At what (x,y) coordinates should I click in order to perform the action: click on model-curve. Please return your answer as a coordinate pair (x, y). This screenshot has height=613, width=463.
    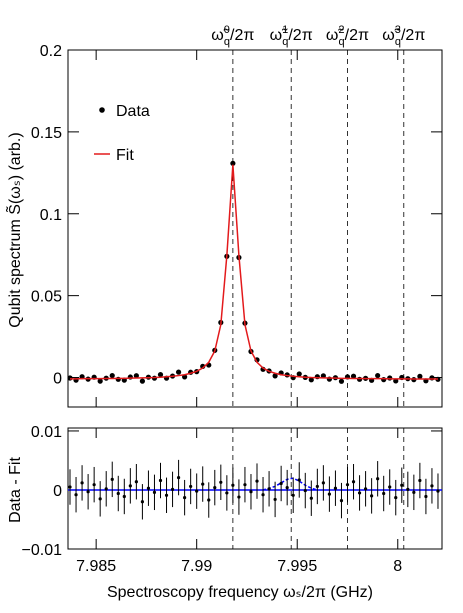
    Looking at the image, I should click on (290, 484).